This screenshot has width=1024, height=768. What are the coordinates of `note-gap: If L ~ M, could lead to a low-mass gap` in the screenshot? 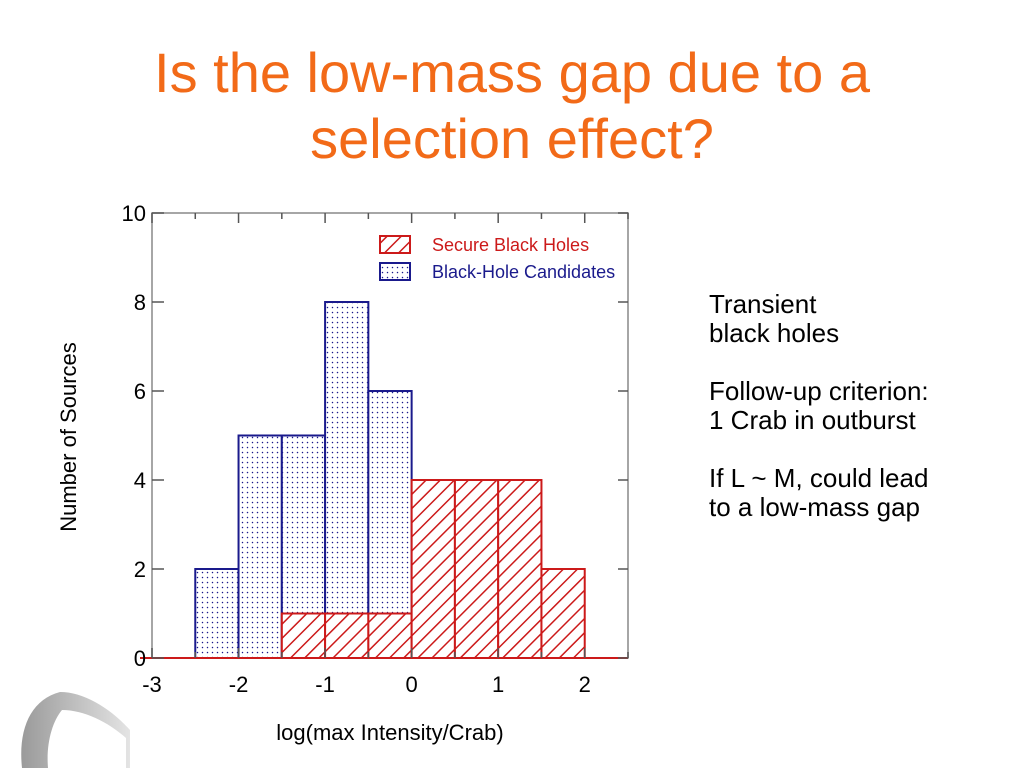 It's located at (859, 493).